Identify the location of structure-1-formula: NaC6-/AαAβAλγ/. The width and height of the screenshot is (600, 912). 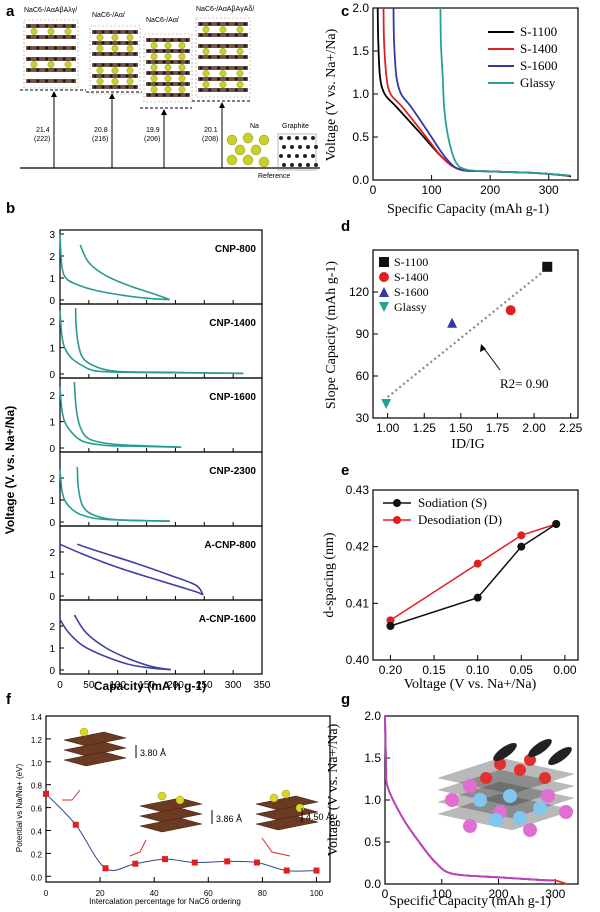
(50, 10).